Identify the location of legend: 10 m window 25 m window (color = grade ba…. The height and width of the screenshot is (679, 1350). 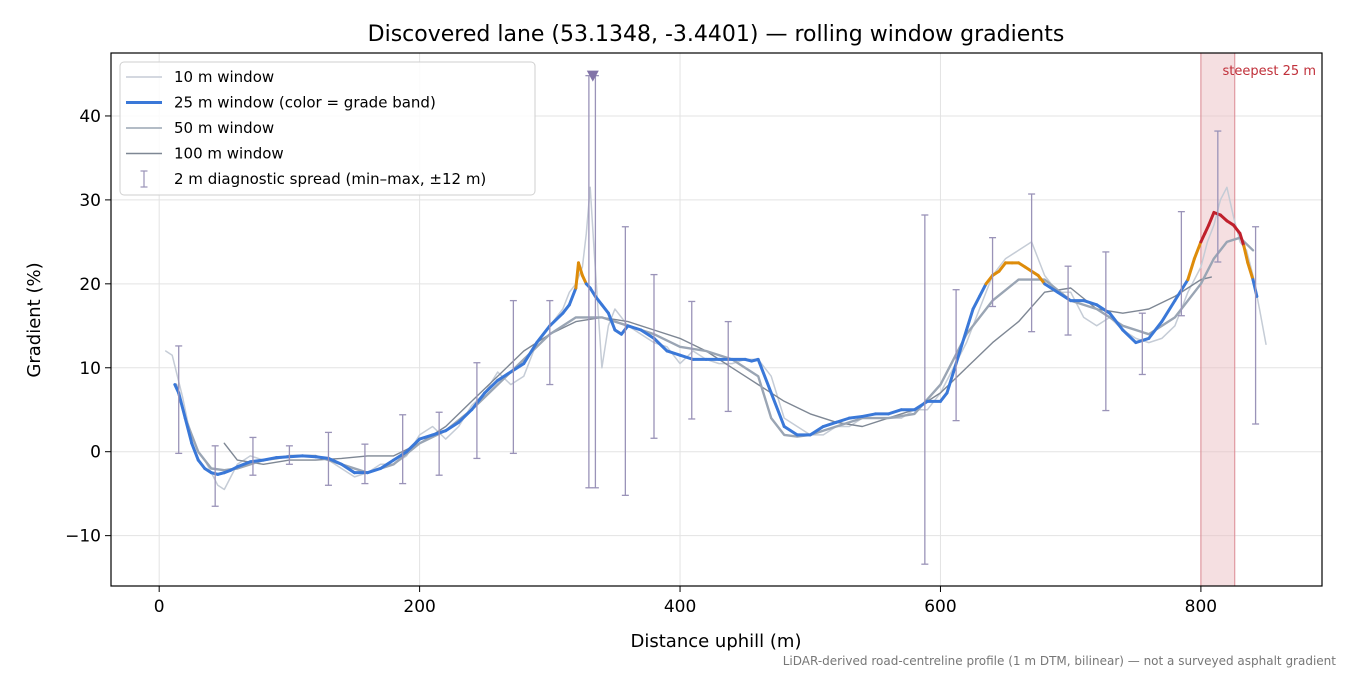
(327, 128).